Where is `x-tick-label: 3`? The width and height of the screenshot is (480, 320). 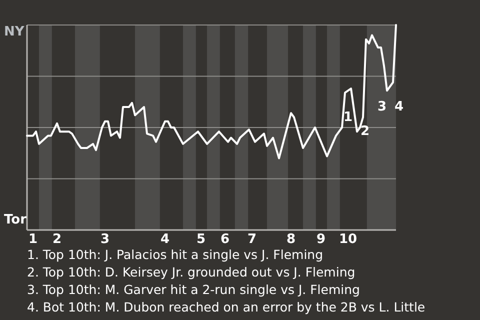 x-tick-label: 3 is located at coordinates (105, 239).